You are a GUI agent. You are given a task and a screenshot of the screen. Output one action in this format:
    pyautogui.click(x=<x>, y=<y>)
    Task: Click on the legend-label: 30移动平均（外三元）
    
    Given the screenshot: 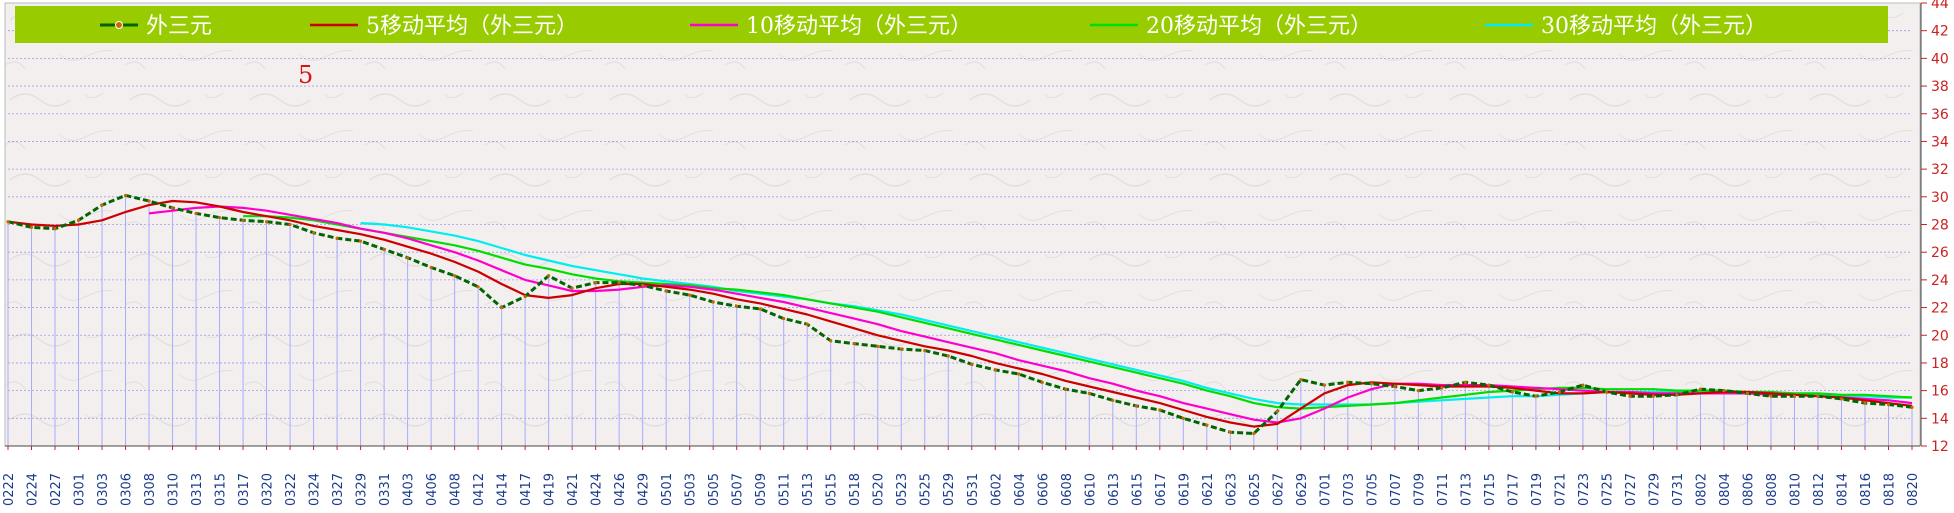 What is the action you would take?
    pyautogui.click(x=1654, y=26)
    